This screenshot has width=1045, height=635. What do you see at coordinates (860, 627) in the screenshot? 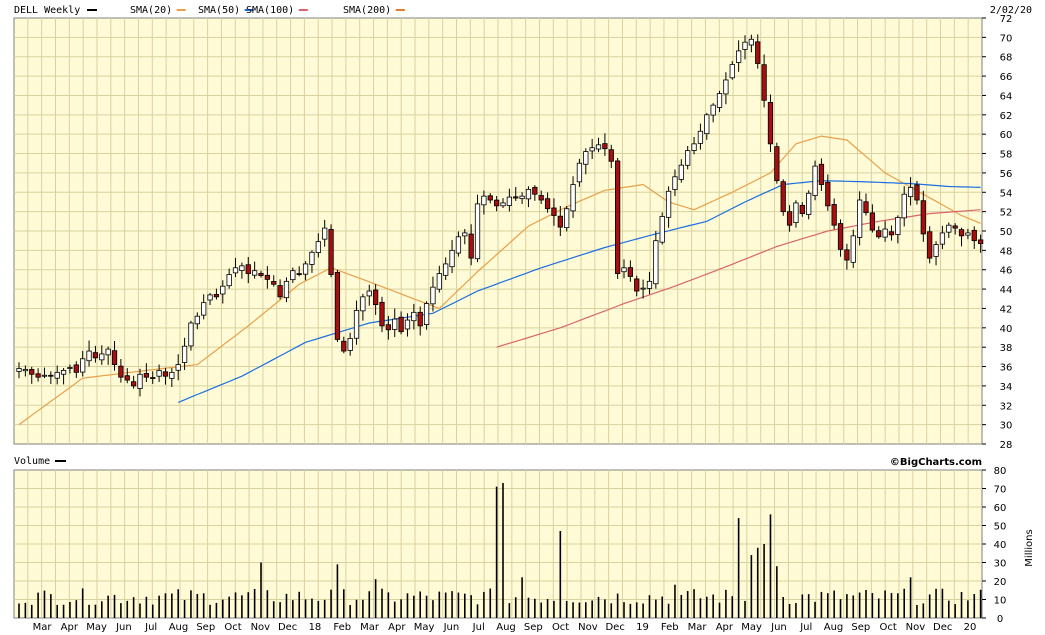
I see `x-label-30: Sep` at bounding box center [860, 627].